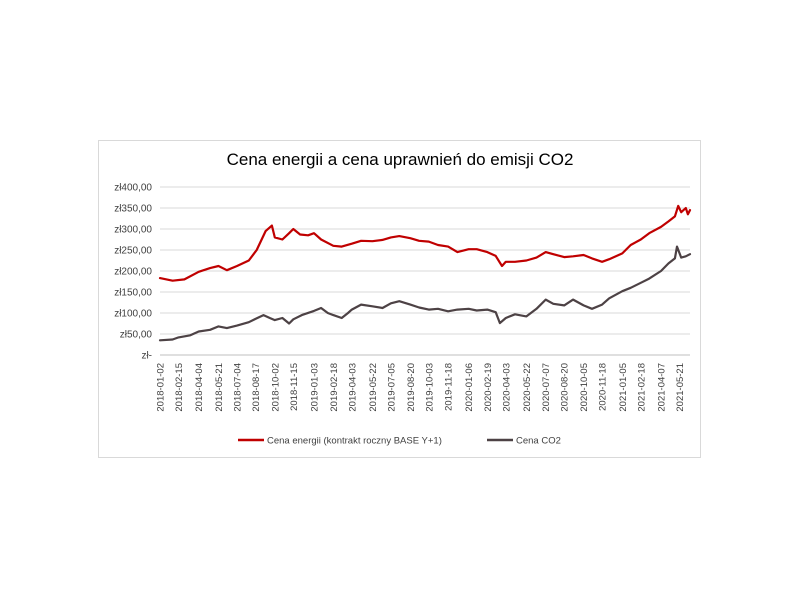 The height and width of the screenshot is (600, 800). Describe the element at coordinates (469, 387) in the screenshot. I see `x-tick-label: 2020-01-06` at that location.